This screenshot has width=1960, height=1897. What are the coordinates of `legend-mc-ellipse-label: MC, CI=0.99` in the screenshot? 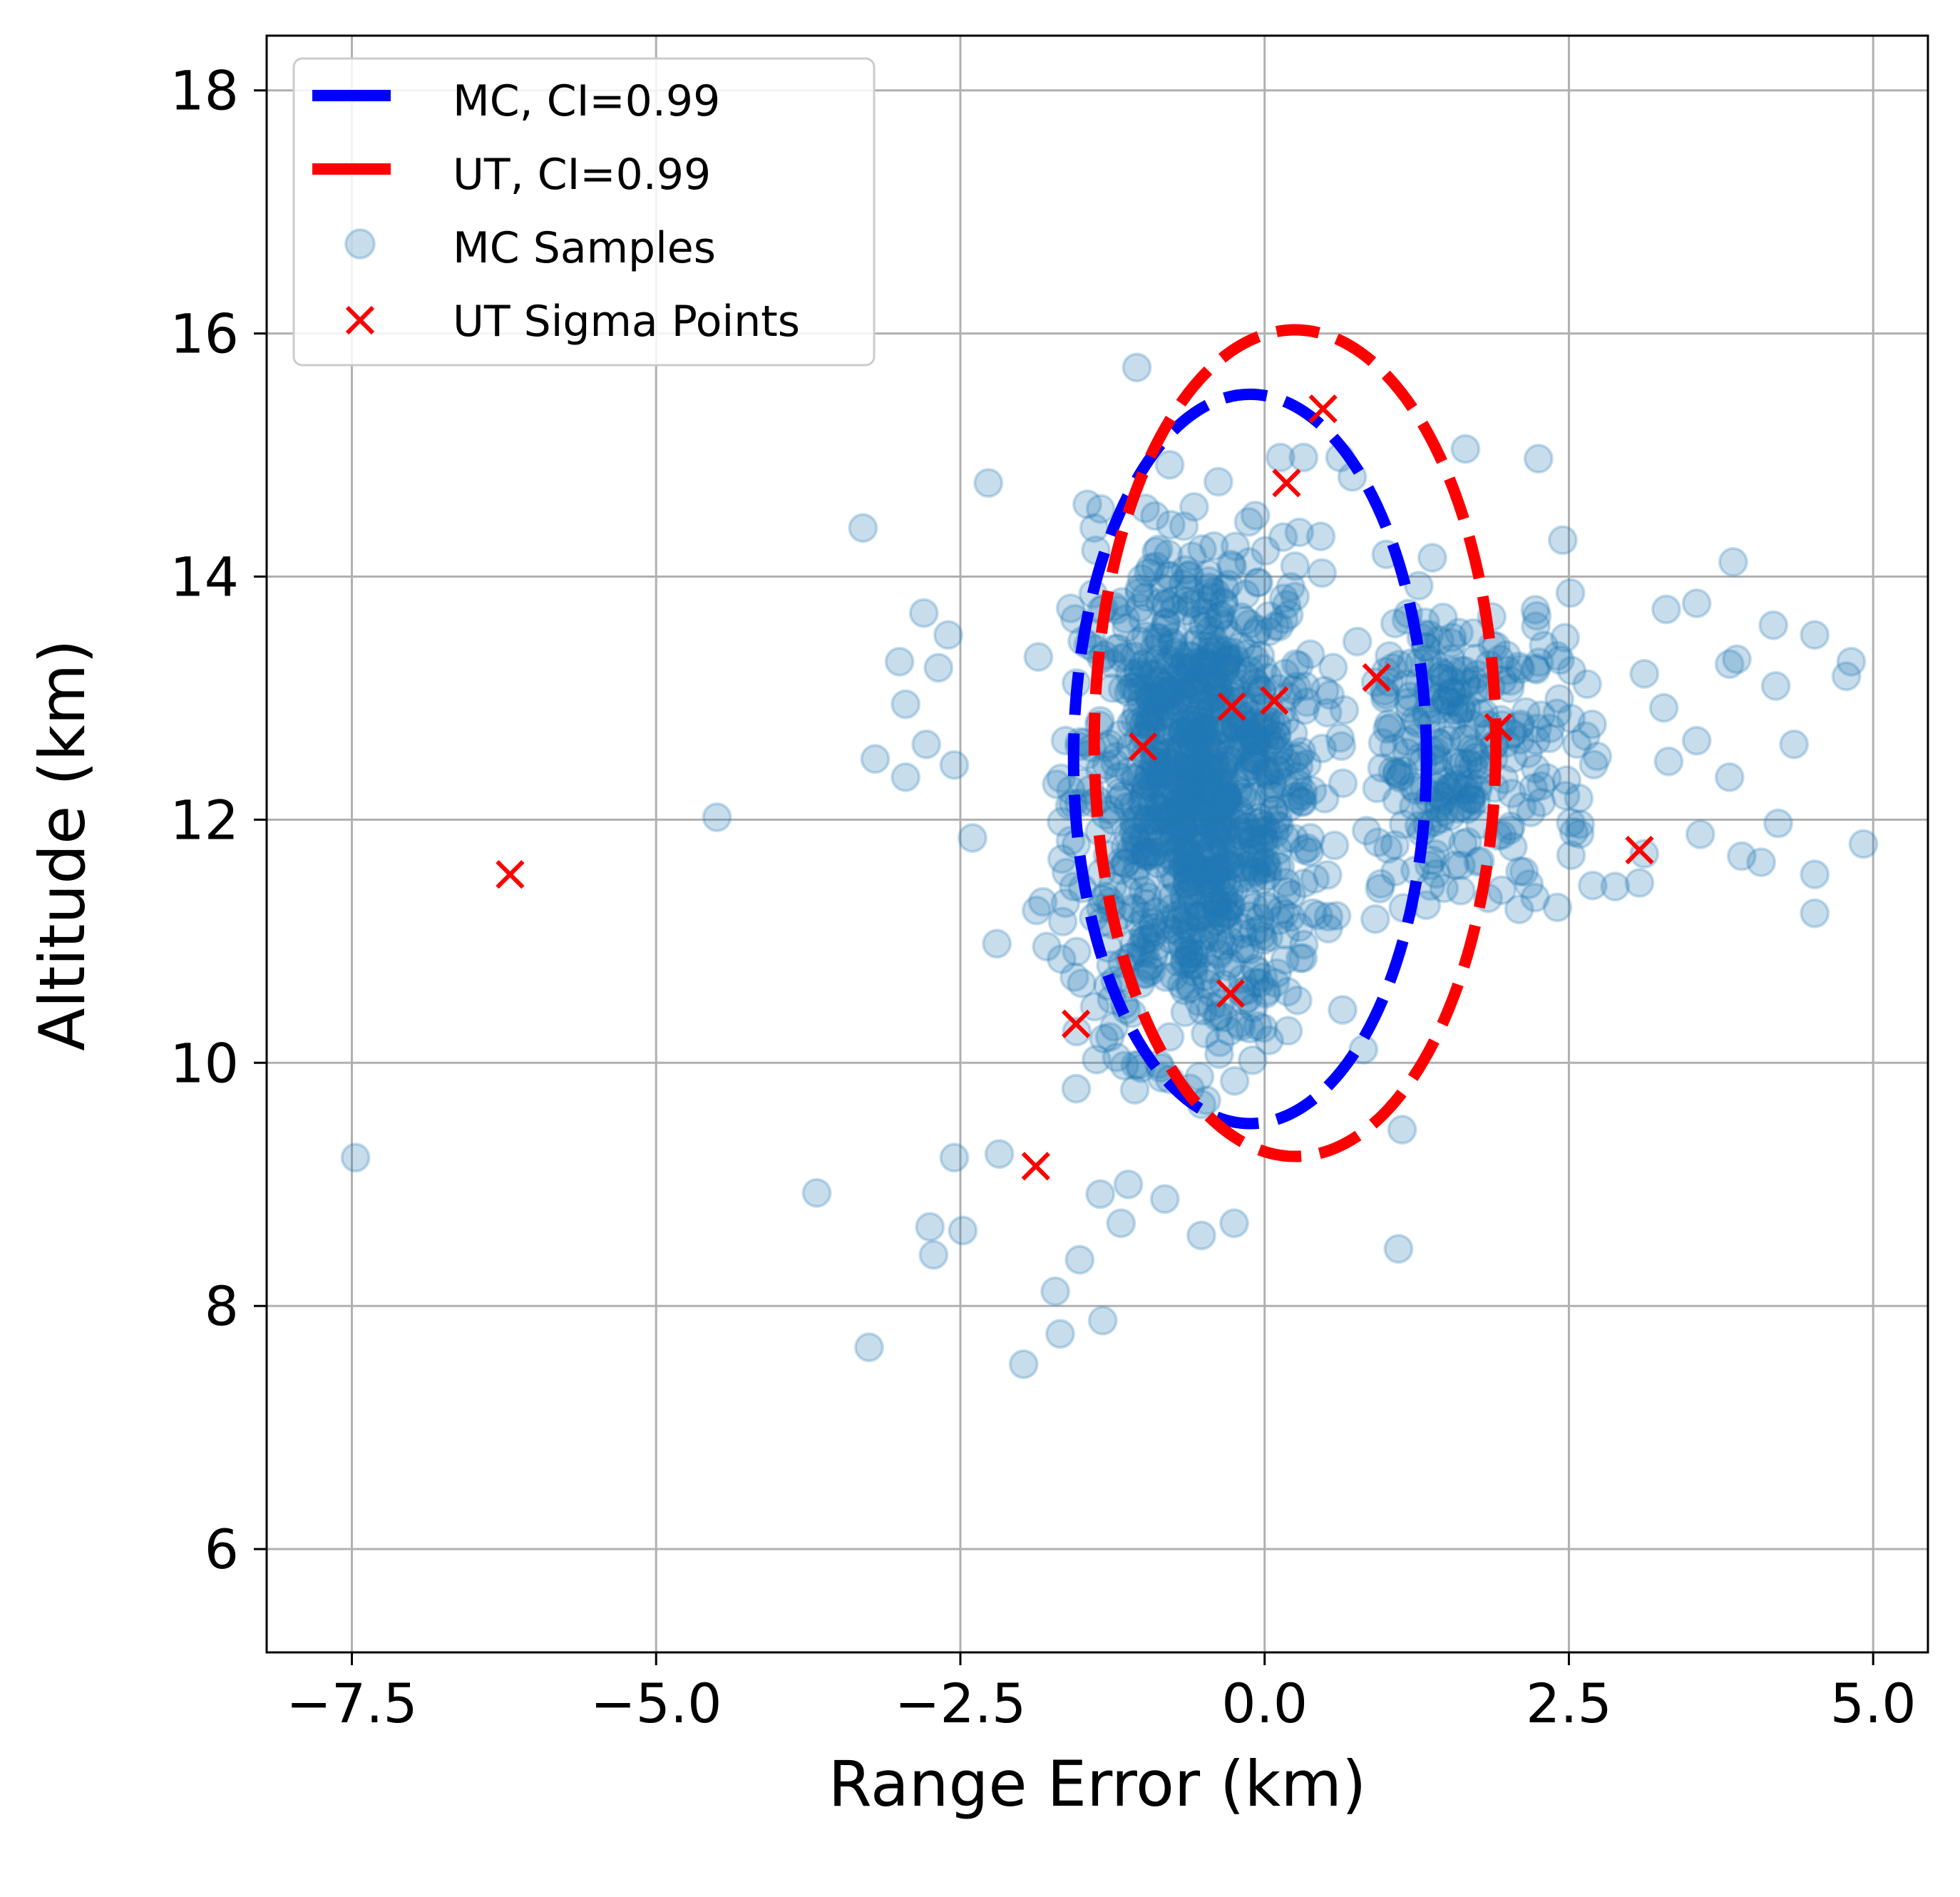 It's located at (586, 101).